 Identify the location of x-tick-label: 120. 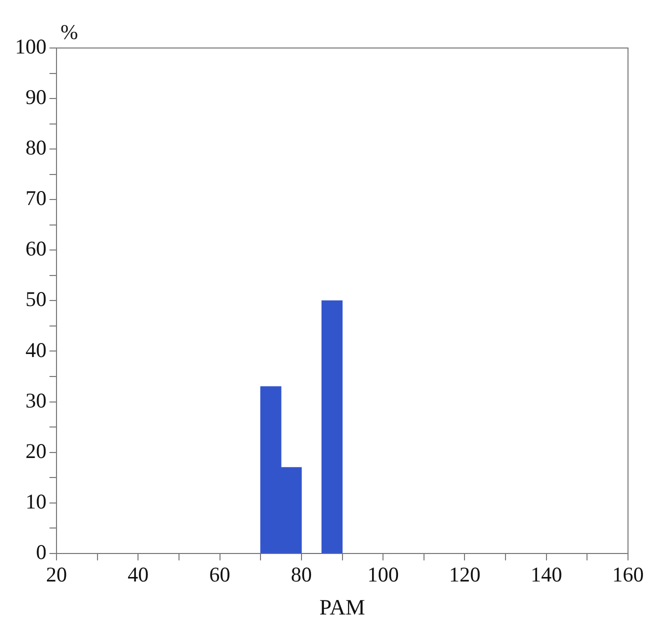
(464, 574).